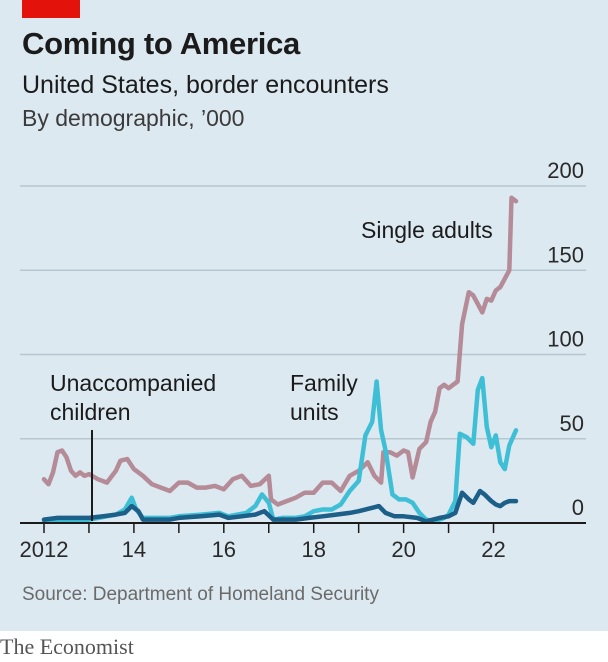  What do you see at coordinates (44, 549) in the screenshot?
I see `x-tick-label: 2012` at bounding box center [44, 549].